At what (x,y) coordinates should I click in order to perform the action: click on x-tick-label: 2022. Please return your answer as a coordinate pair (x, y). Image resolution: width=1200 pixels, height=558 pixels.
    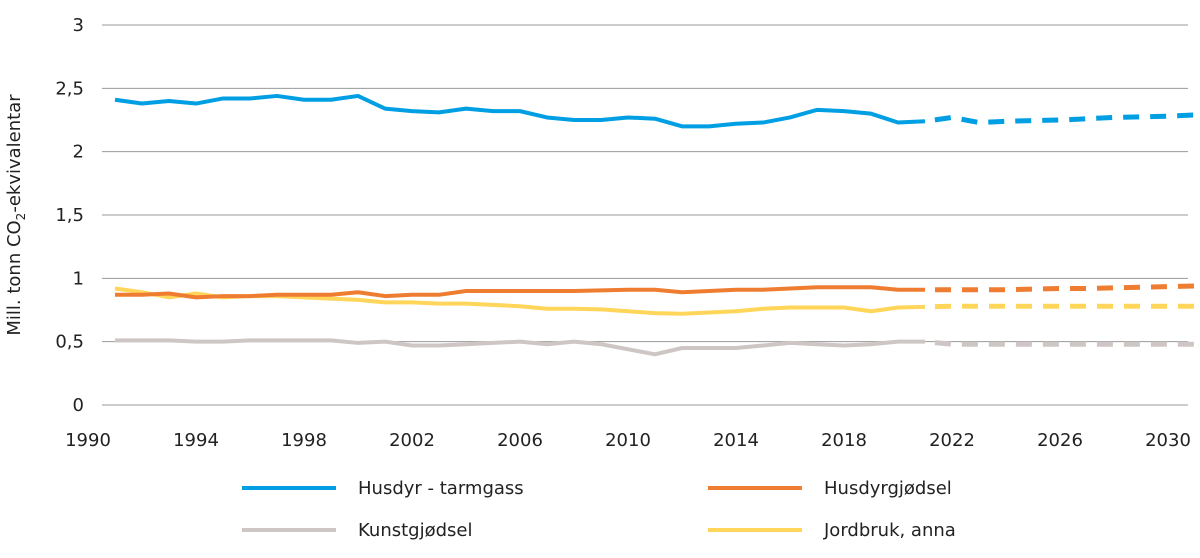
    Looking at the image, I should click on (952, 440).